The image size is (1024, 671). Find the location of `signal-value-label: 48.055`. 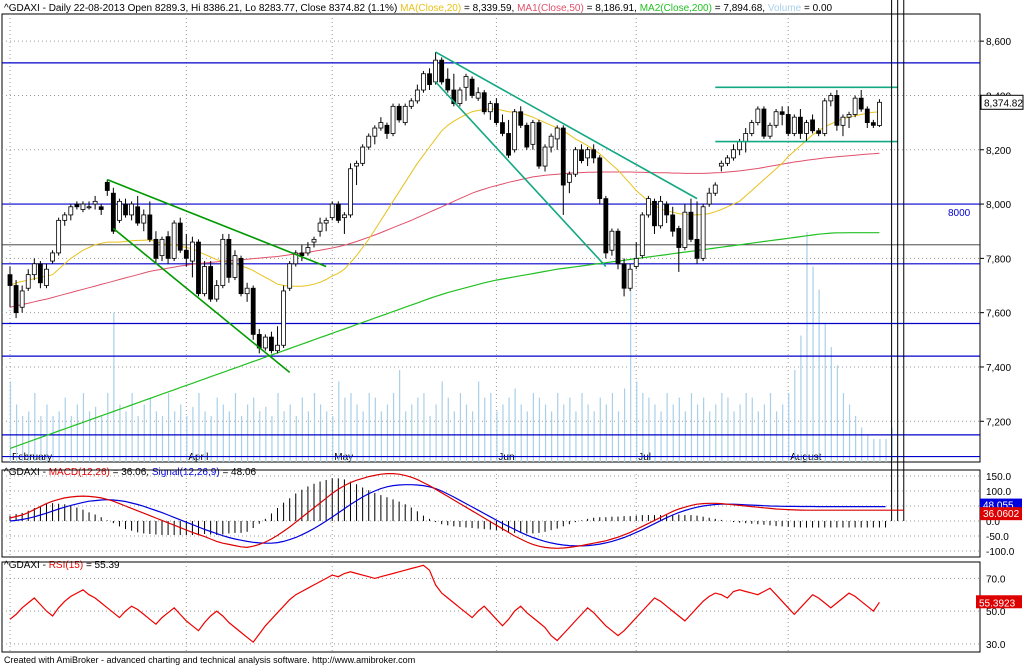

signal-value-label: 48.055 is located at coordinates (998, 506).